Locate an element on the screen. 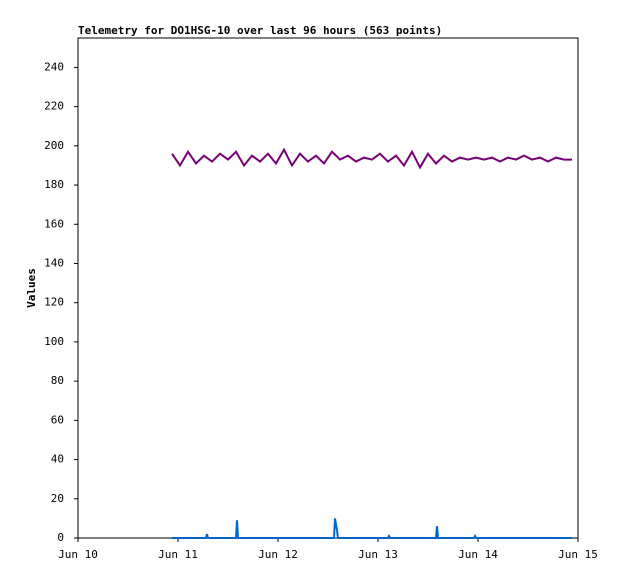  y-tick-label: 120 is located at coordinates (54, 302).